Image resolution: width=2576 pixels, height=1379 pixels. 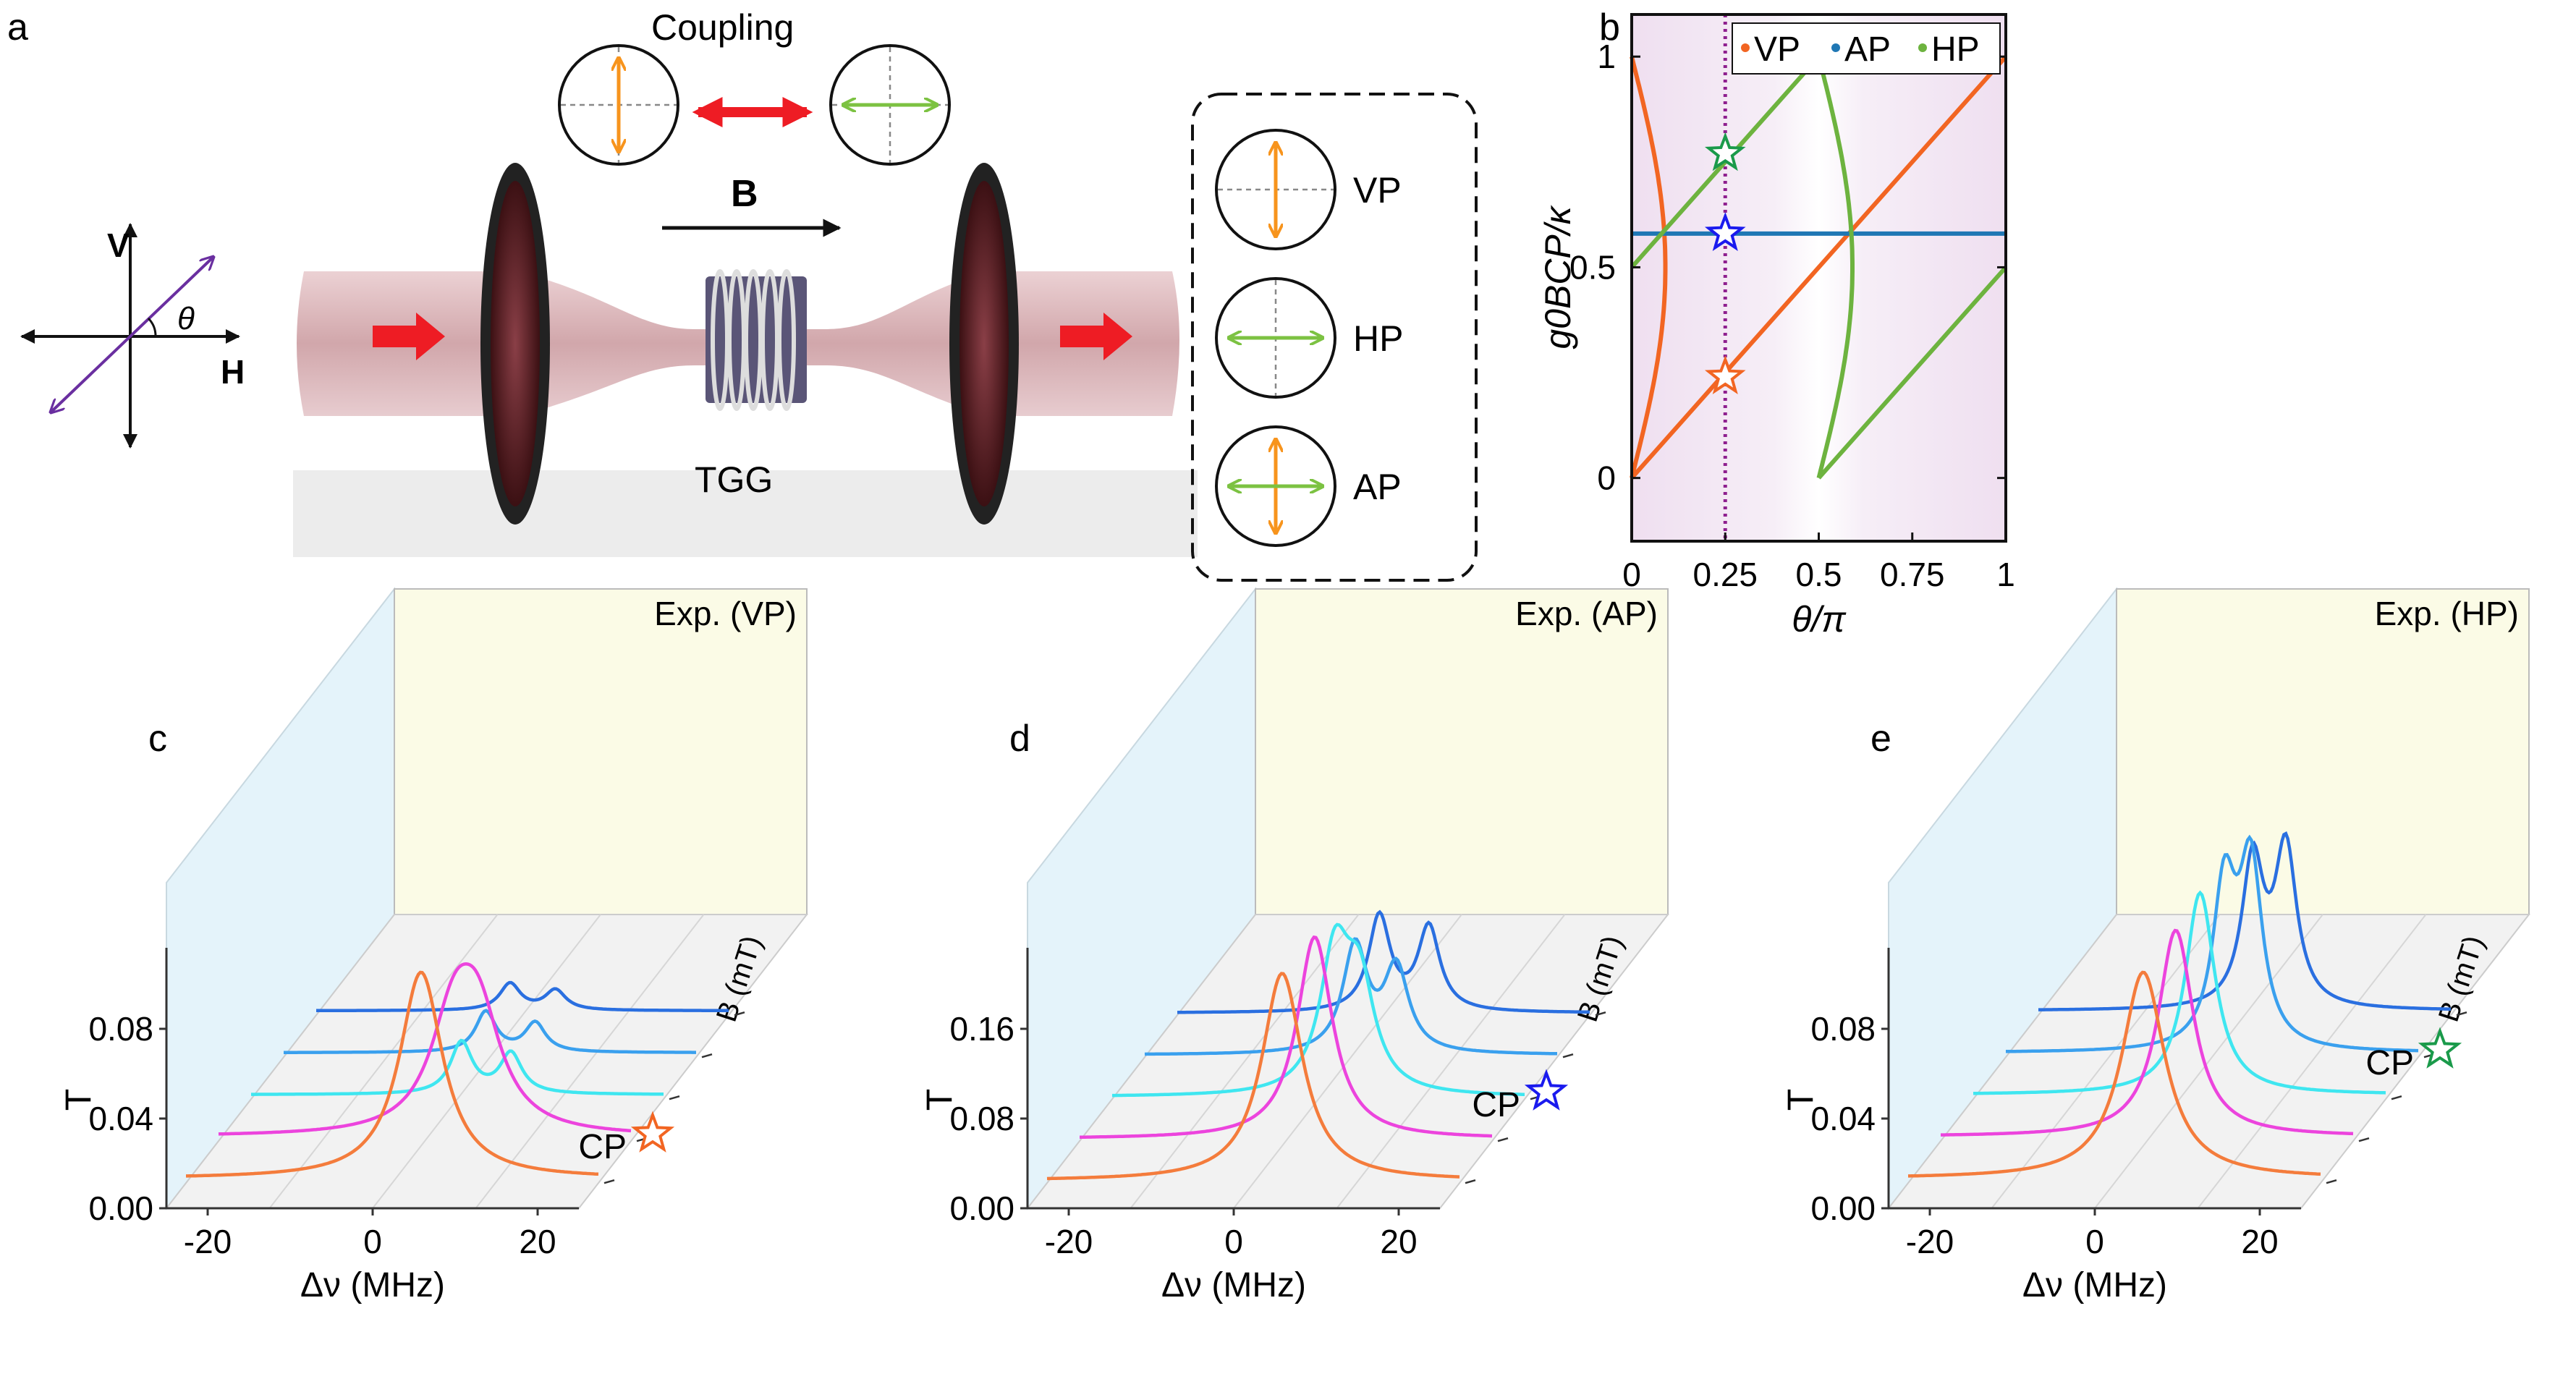 What do you see at coordinates (233, 372) in the screenshot?
I see `axis-h-label: H` at bounding box center [233, 372].